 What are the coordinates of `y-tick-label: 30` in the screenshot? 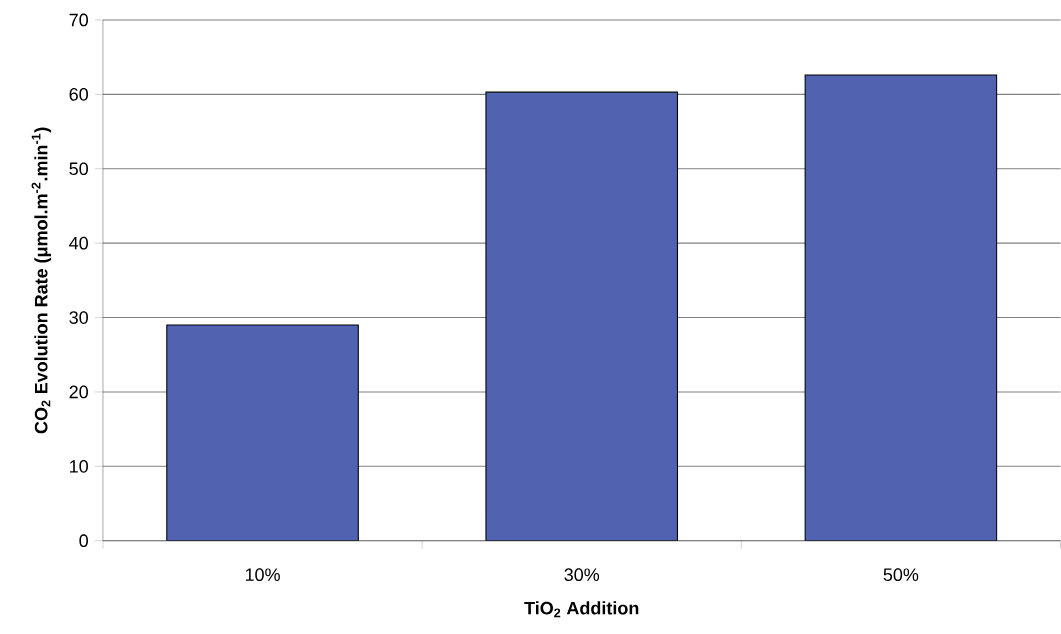 It's located at (78, 318).